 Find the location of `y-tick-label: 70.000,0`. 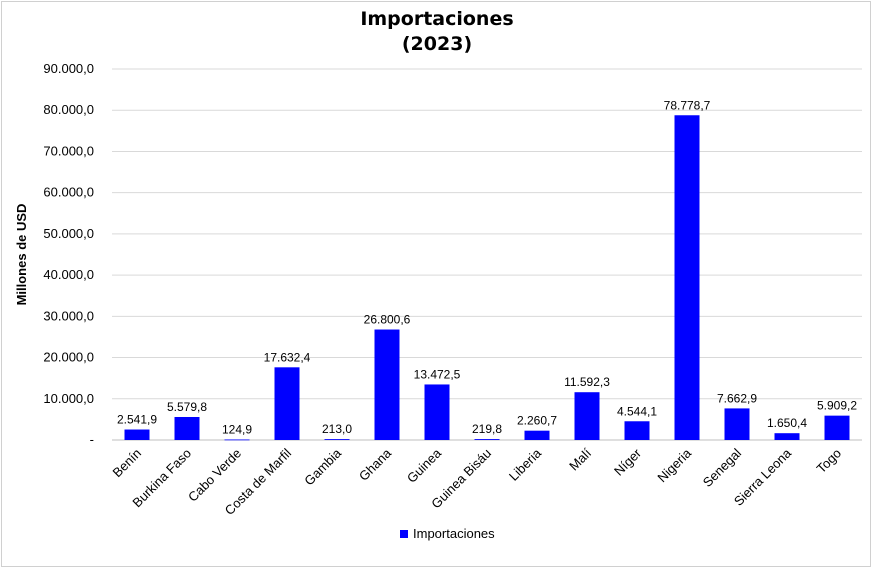

y-tick-label: 70.000,0 is located at coordinates (68, 150).